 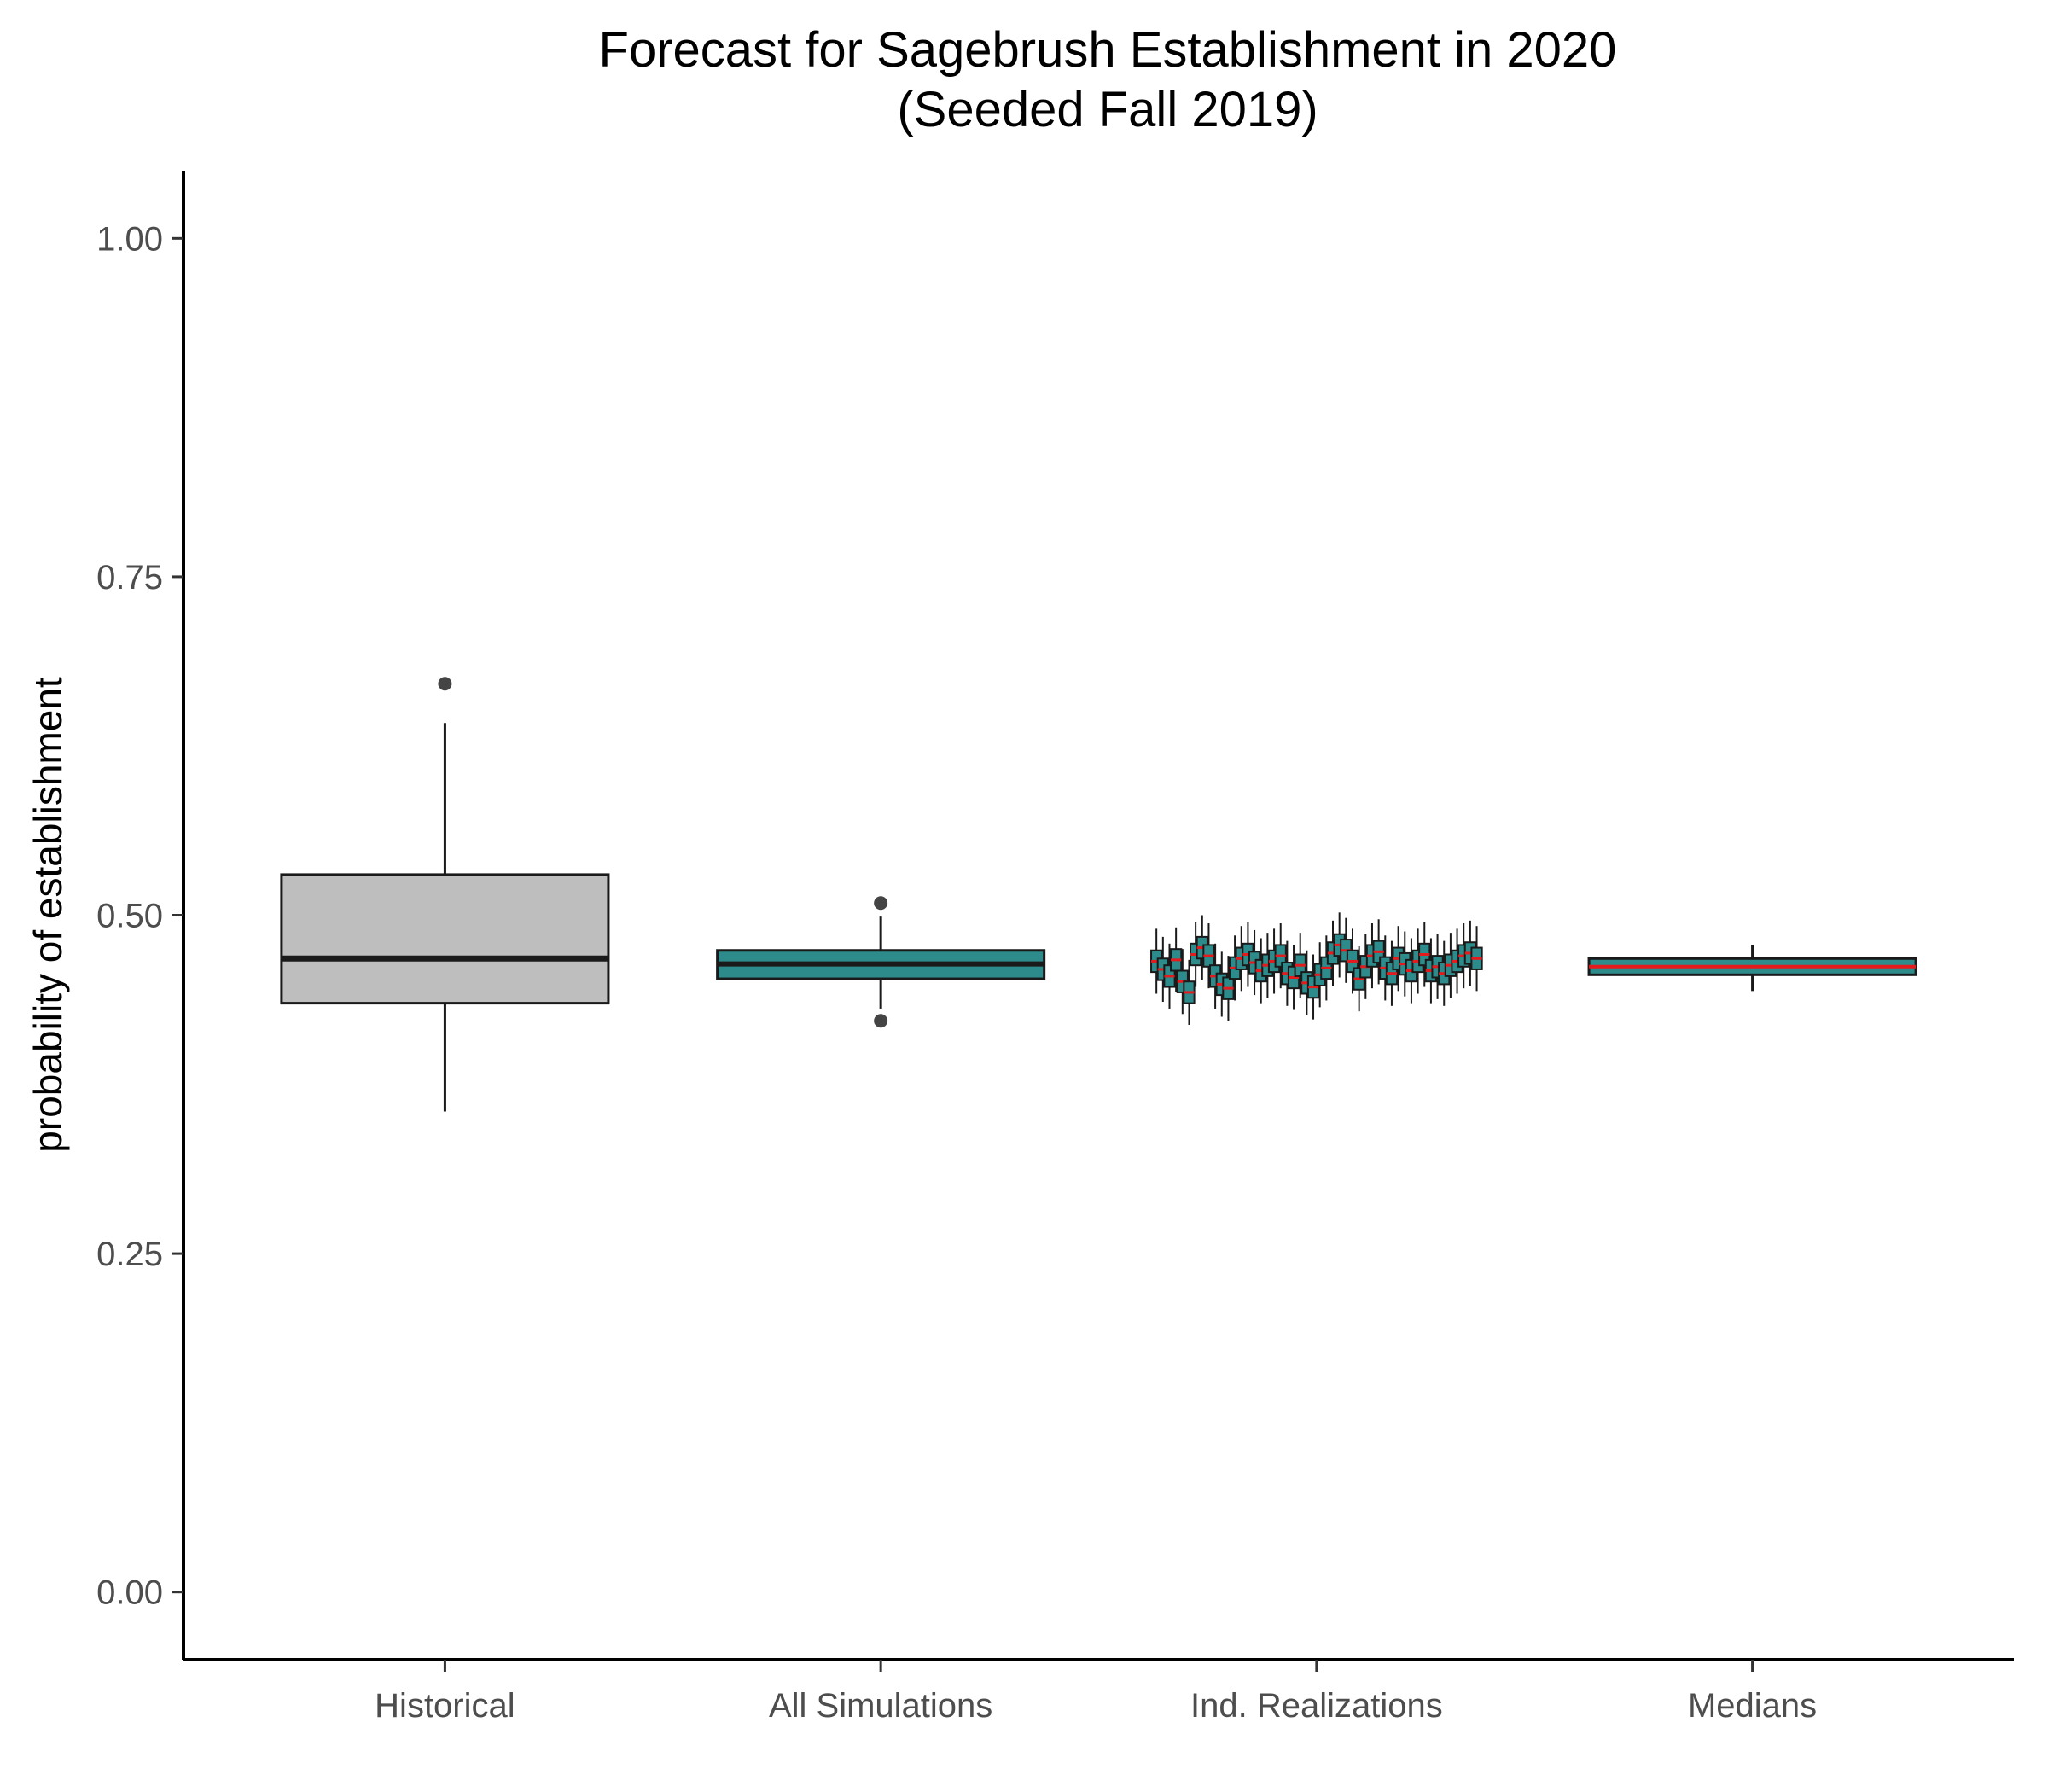 I want to click on box-historical, so click(x=445, y=895).